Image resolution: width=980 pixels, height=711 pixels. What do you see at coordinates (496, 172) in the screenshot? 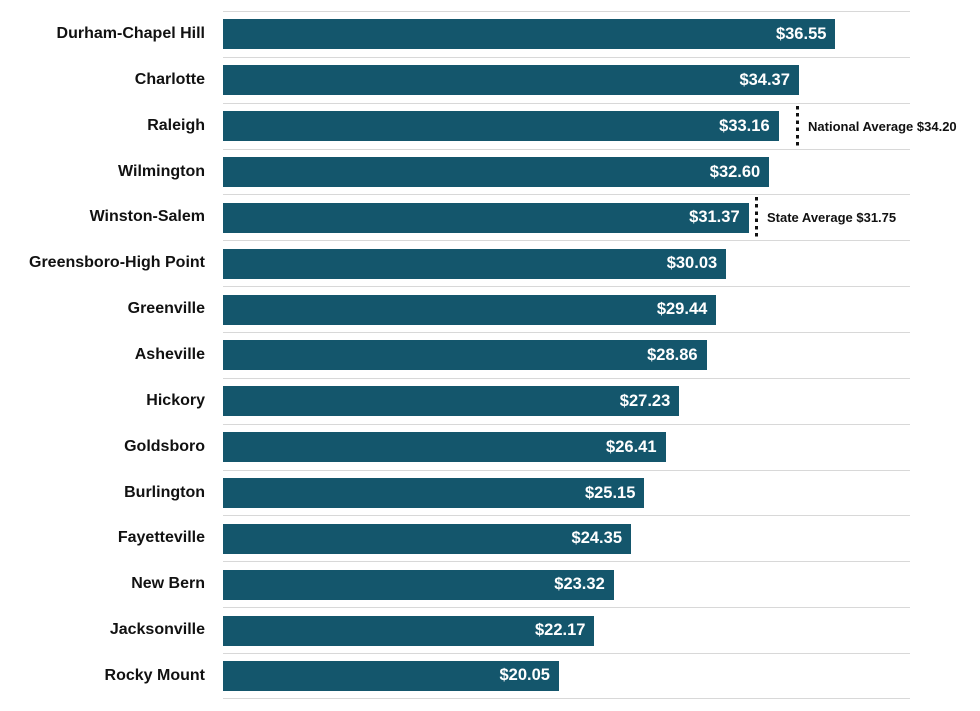
I see `bar: $32.60` at bounding box center [496, 172].